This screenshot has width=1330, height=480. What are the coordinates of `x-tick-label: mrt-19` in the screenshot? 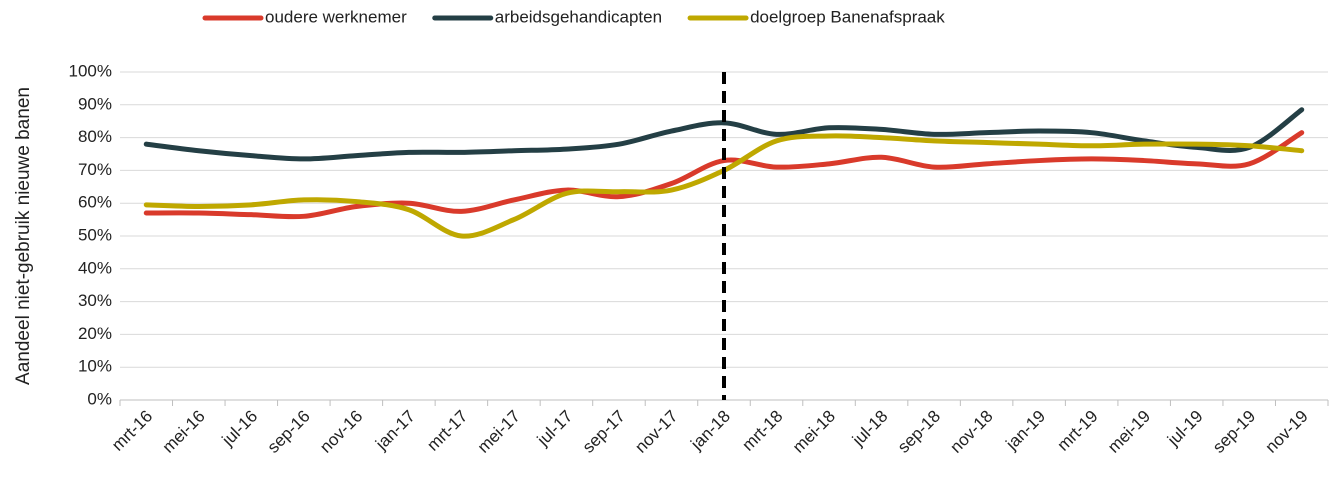 It's located at (1077, 431).